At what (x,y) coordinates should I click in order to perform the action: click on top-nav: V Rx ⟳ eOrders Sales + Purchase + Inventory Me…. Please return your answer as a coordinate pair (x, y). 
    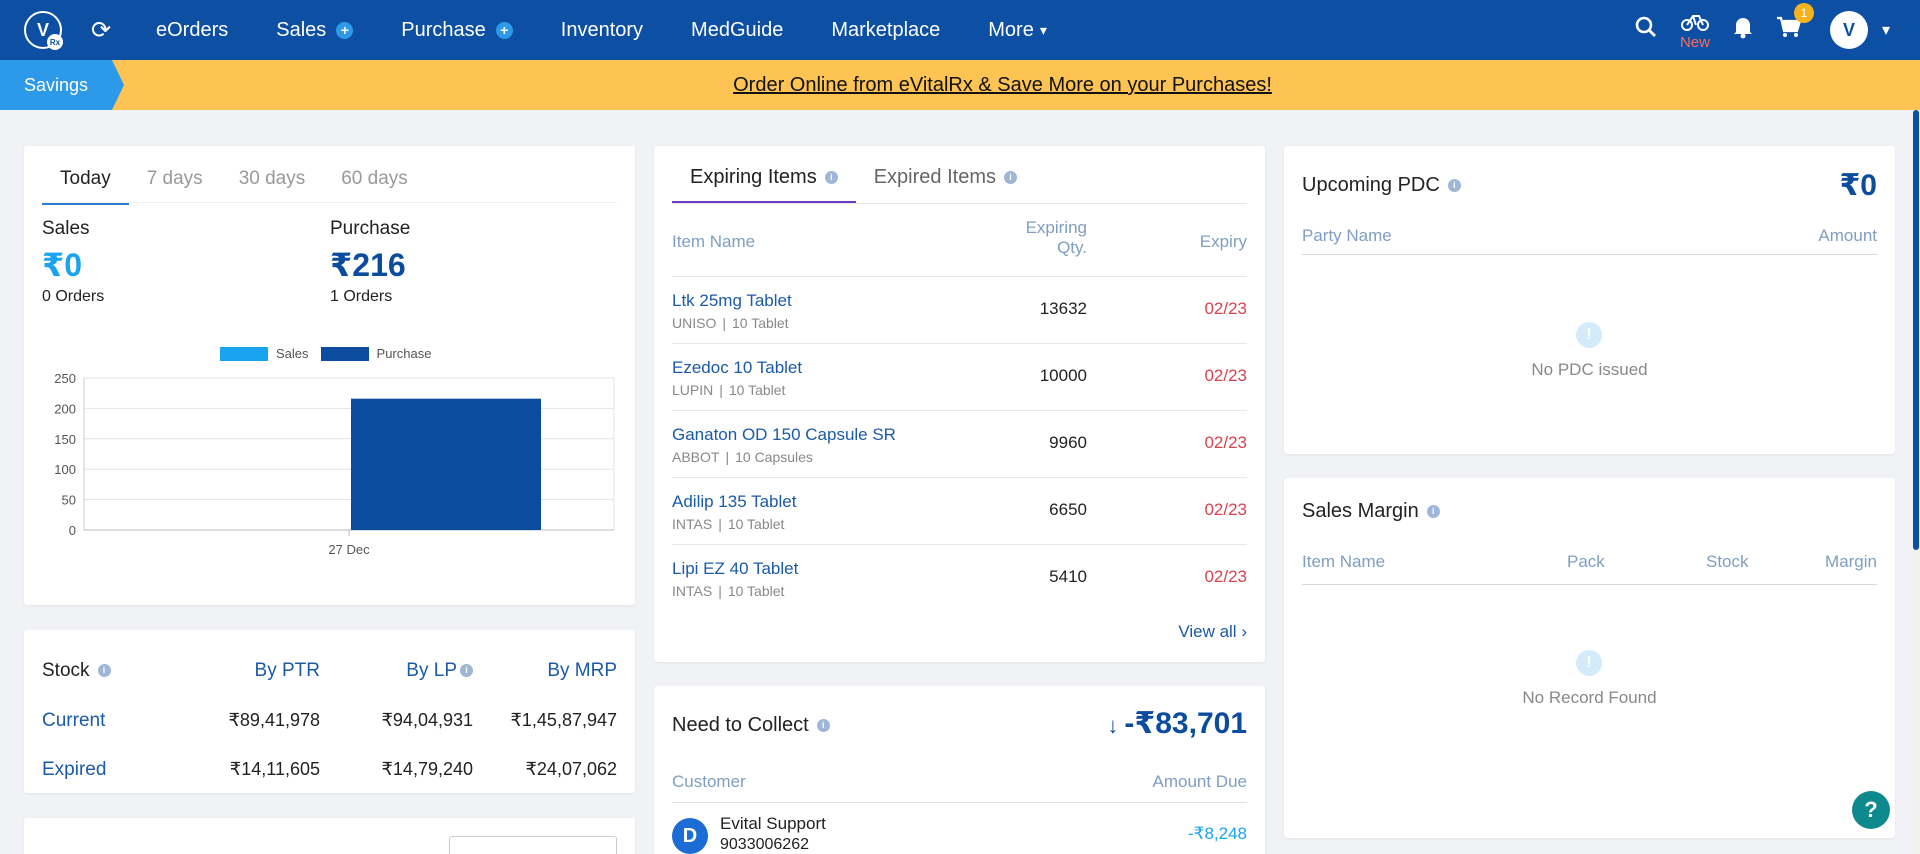
    Looking at the image, I should click on (960, 30).